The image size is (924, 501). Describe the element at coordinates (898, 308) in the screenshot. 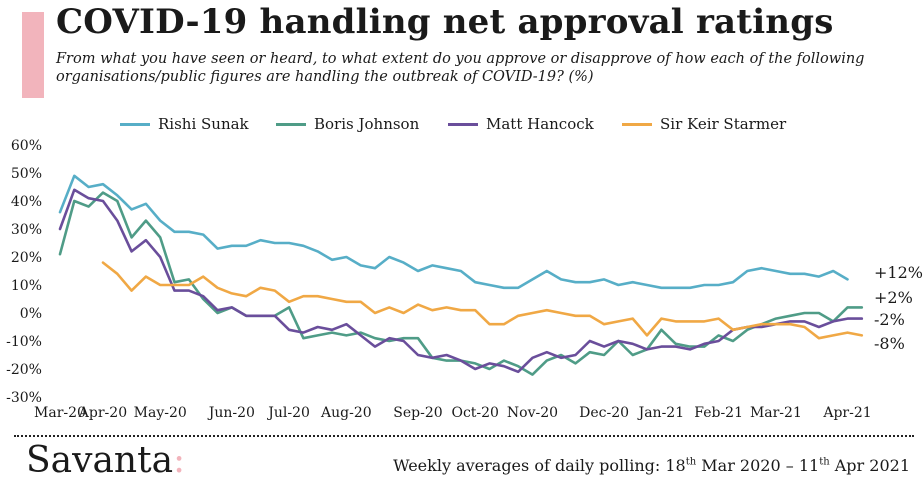

I see `end-labels: +12% +2% -2% -8%` at that location.